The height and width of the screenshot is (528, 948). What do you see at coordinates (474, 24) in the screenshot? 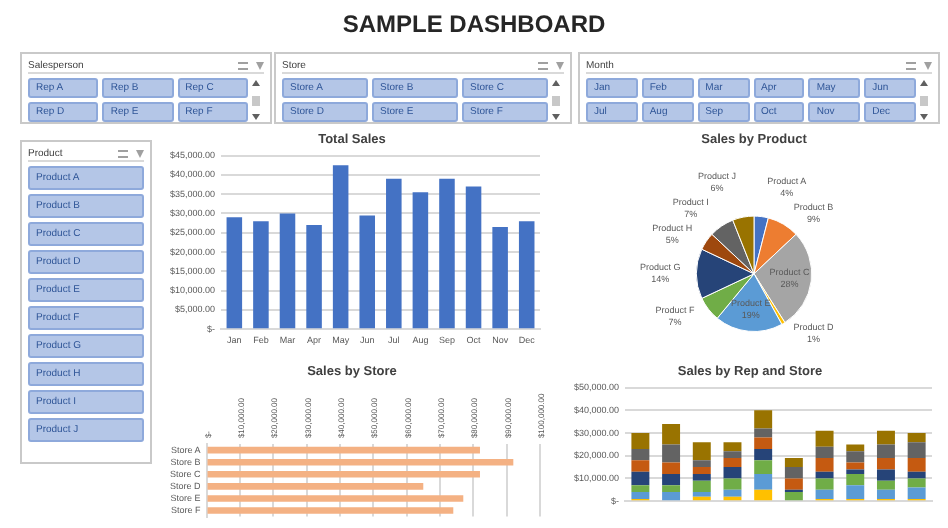
I see `text: SAMPLE DASHBOARD` at bounding box center [474, 24].